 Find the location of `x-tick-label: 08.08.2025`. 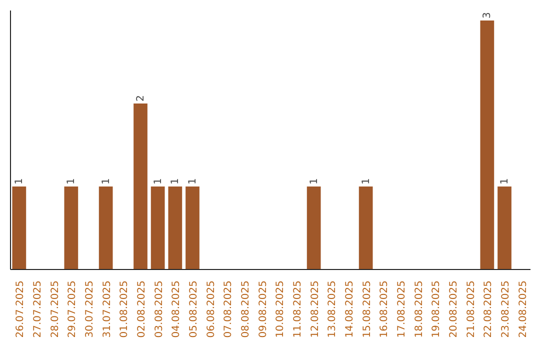

x-tick-label: 08.08.2025 is located at coordinates (246, 309).